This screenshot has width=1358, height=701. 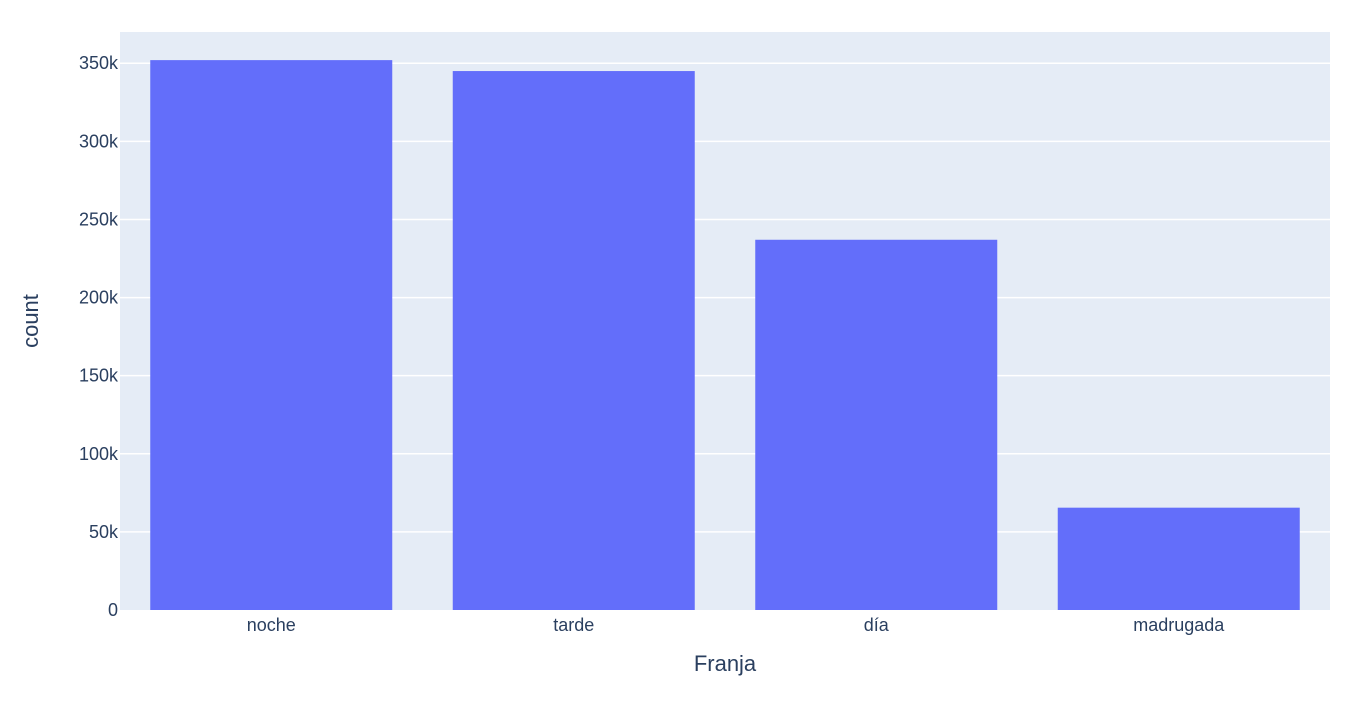 What do you see at coordinates (104, 532) in the screenshot?
I see `y-tick-label: 50k` at bounding box center [104, 532].